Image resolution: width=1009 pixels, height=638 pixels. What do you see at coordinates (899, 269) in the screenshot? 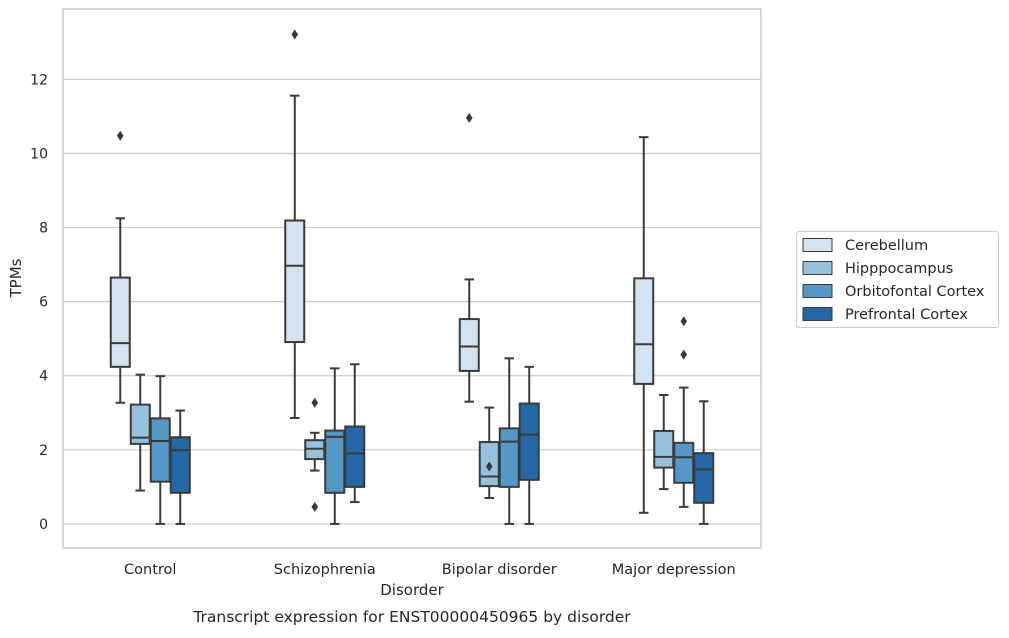
I see `legend-label: Hipppocampus` at bounding box center [899, 269].